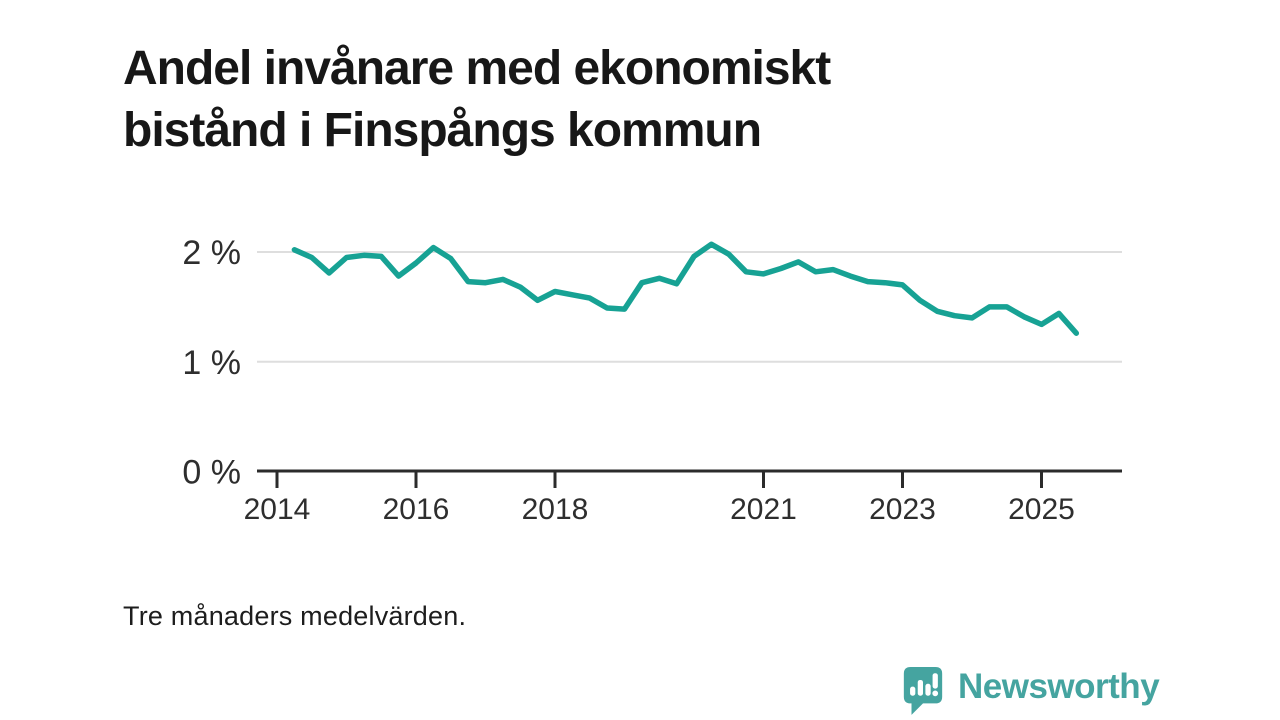 This screenshot has width=1280, height=720. Describe the element at coordinates (935, 681) in the screenshot. I see `exclamation-bar` at that location.